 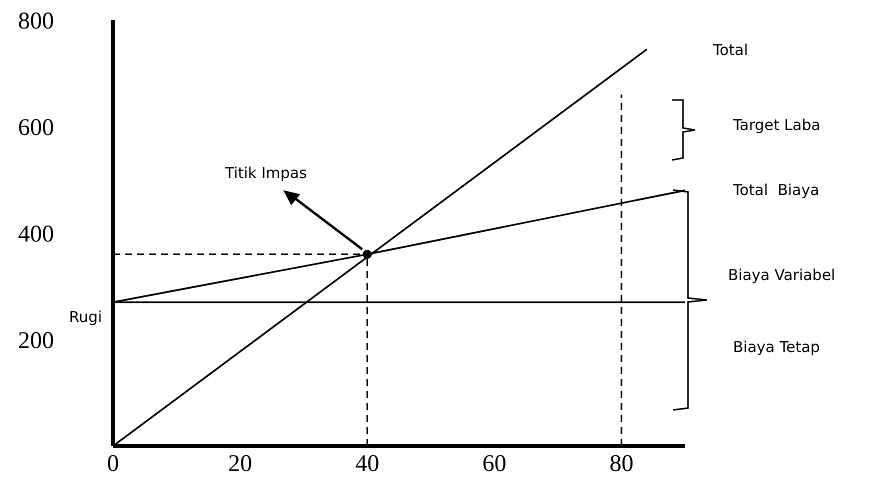 What do you see at coordinates (776, 125) in the screenshot?
I see `text: Target Laba` at bounding box center [776, 125].